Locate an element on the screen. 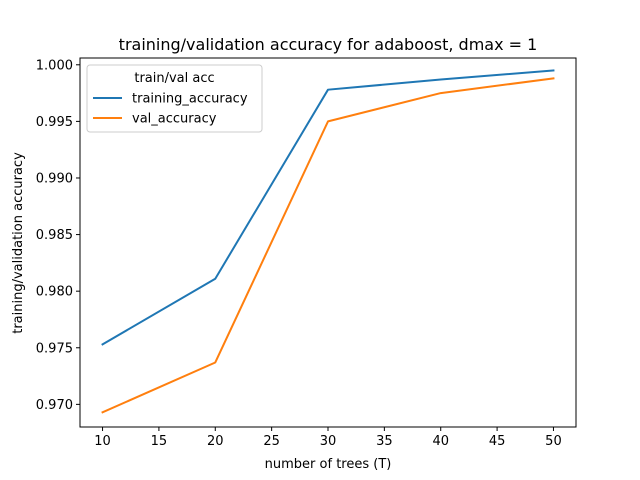 The image size is (640, 480). y-tick-label: 0.980 is located at coordinates (54, 292).